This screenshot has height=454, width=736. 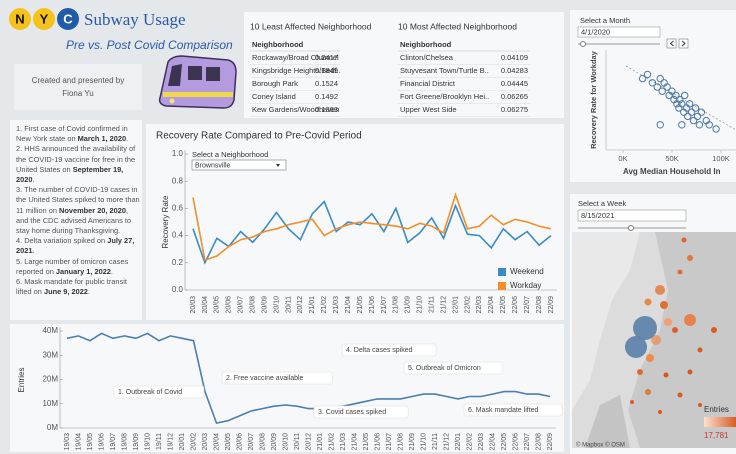 I want to click on y-tick-label: 0M, so click(x=52, y=427).